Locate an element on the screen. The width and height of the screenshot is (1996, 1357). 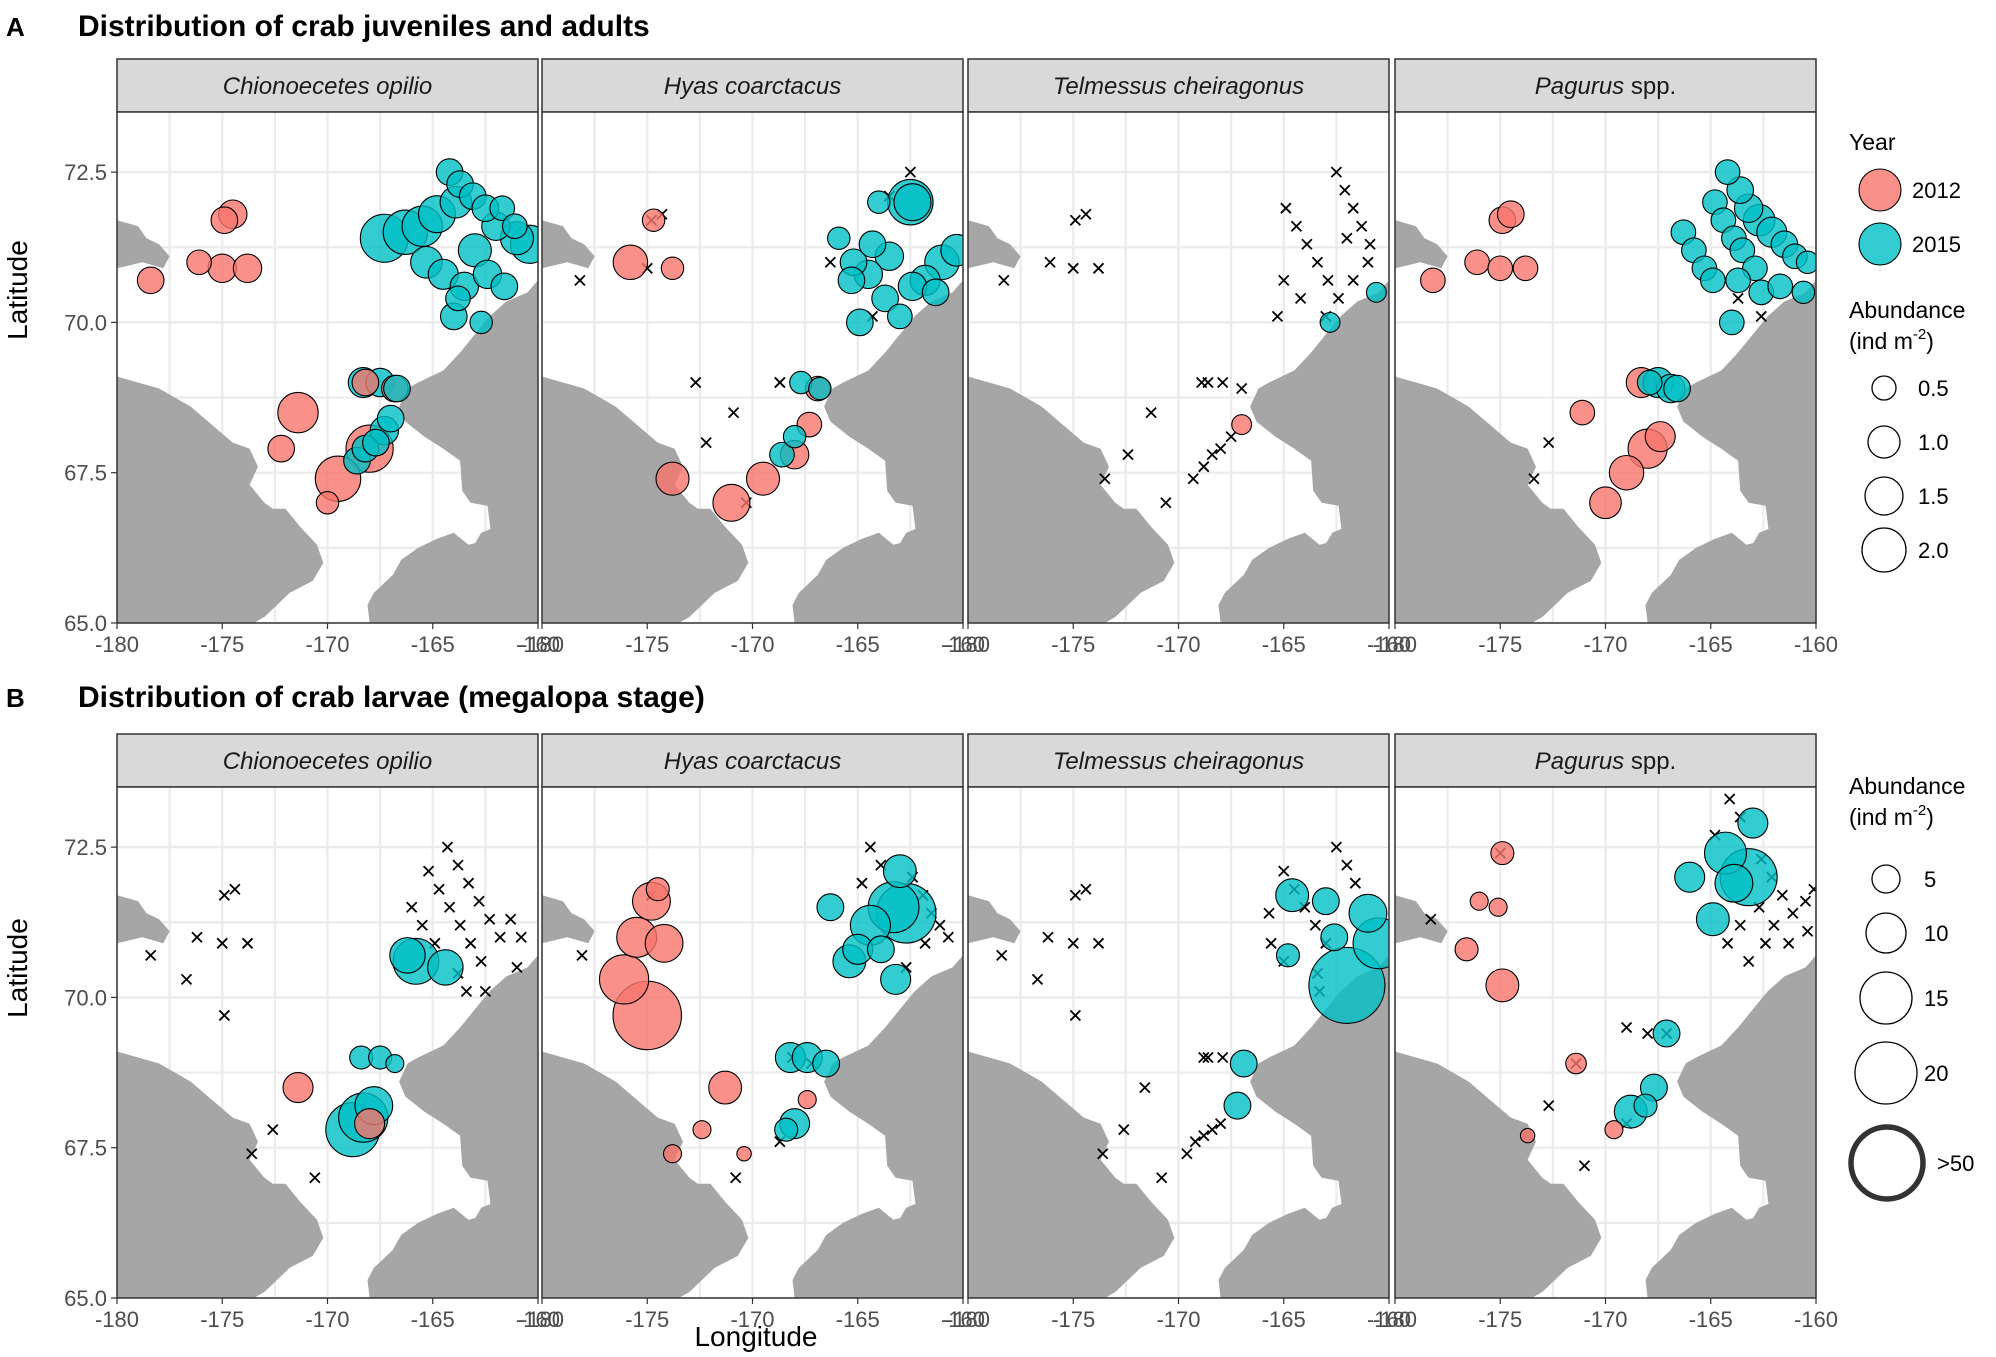
facet-species-suffix: spp. is located at coordinates (1650, 86).